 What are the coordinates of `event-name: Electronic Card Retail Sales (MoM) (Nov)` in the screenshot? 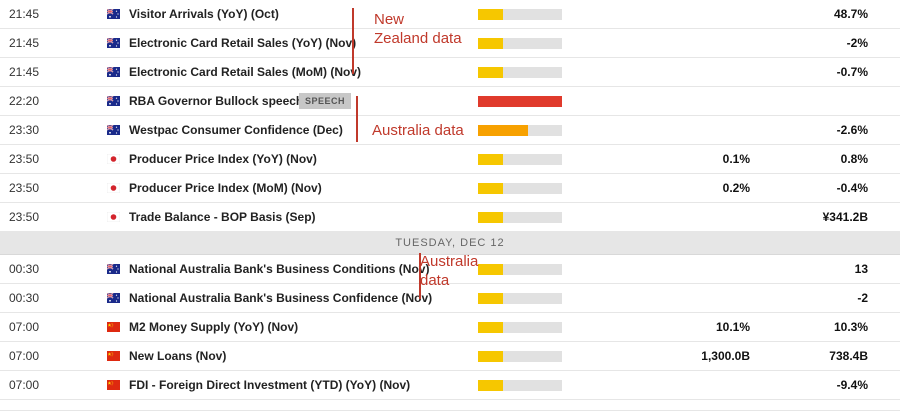 It's located at (245, 72).